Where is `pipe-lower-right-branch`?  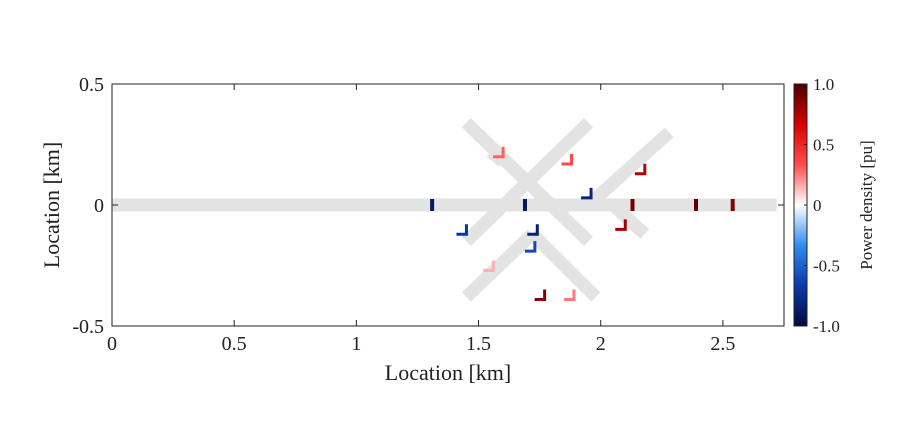 pipe-lower-right-branch is located at coordinates (564, 265).